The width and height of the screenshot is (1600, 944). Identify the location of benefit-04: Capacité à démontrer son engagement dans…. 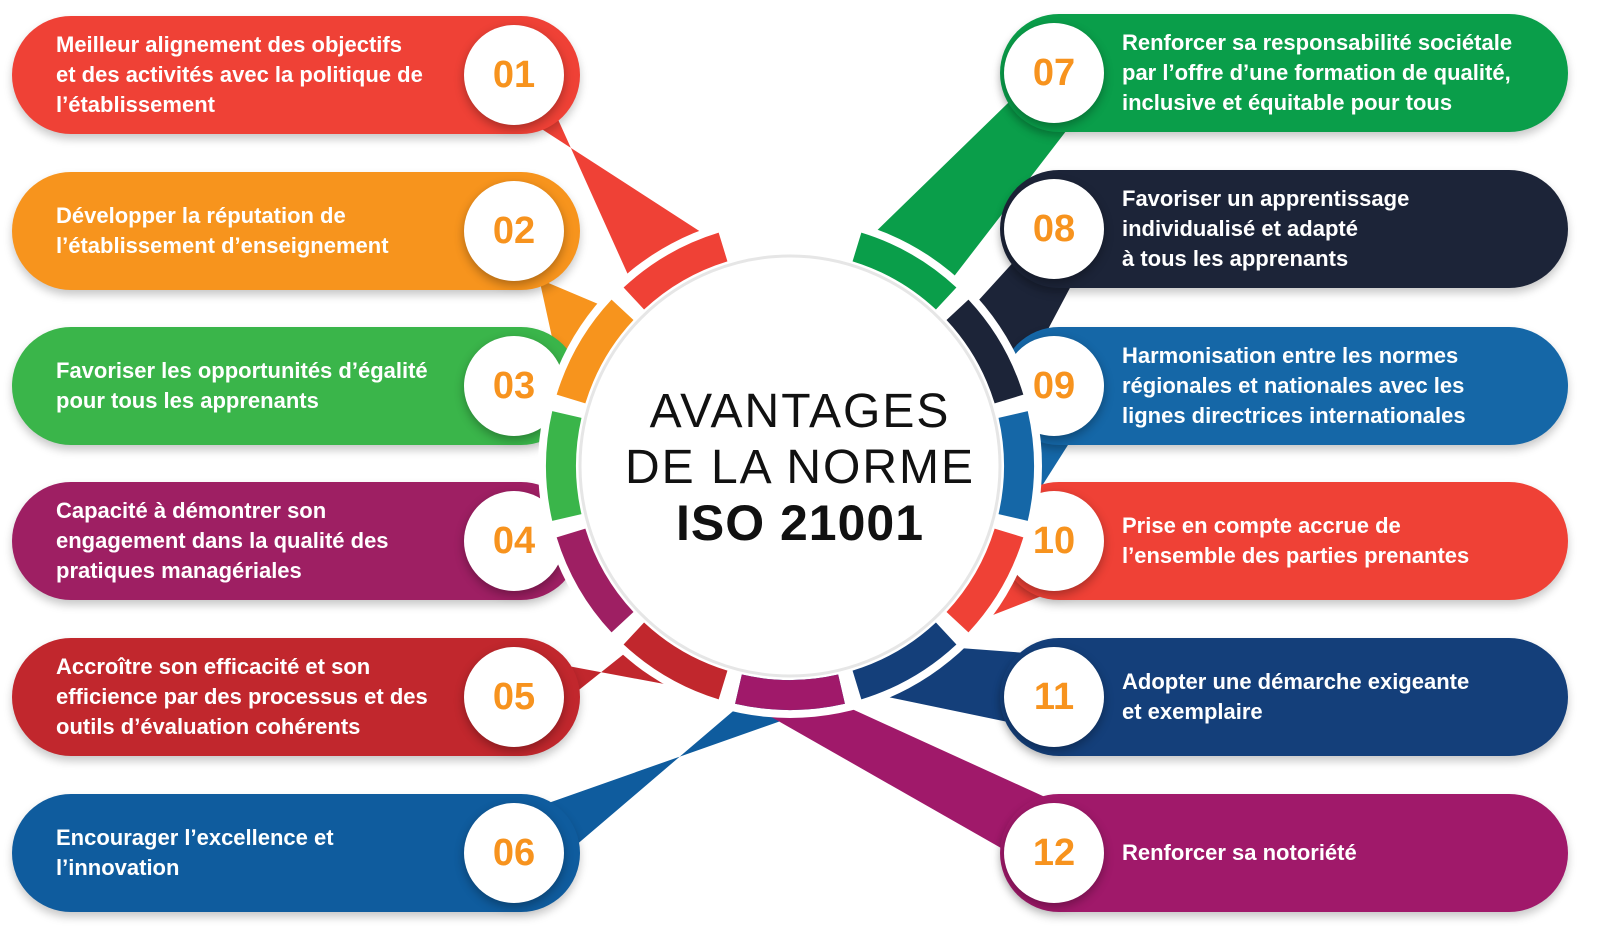
(296, 541).